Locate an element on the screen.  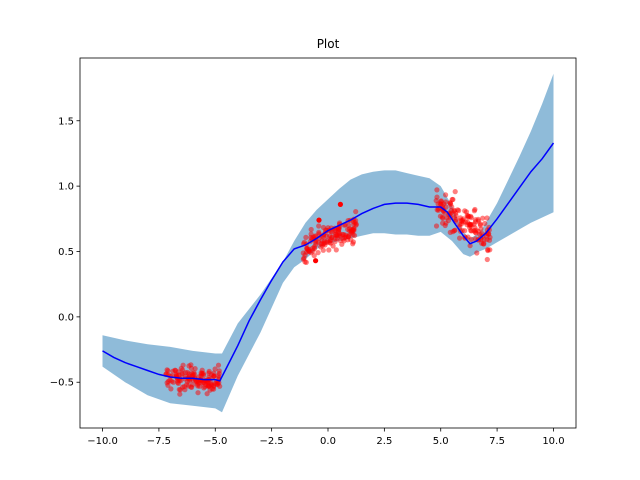
y-tick-label: −0.5 is located at coordinates (62, 383).